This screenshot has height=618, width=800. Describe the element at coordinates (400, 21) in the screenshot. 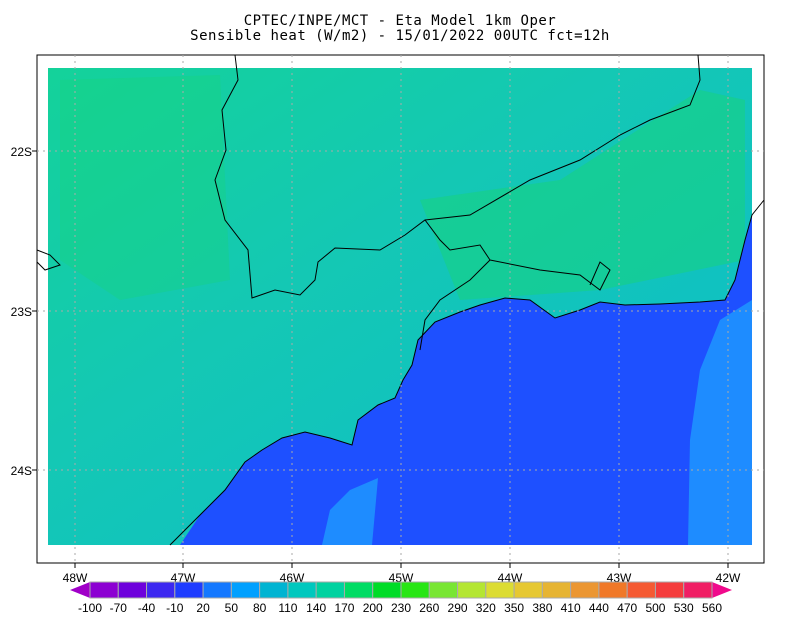

I see `title-line-1: CPTEC/INPE/MCT - Eta Model 1km Oper` at that location.